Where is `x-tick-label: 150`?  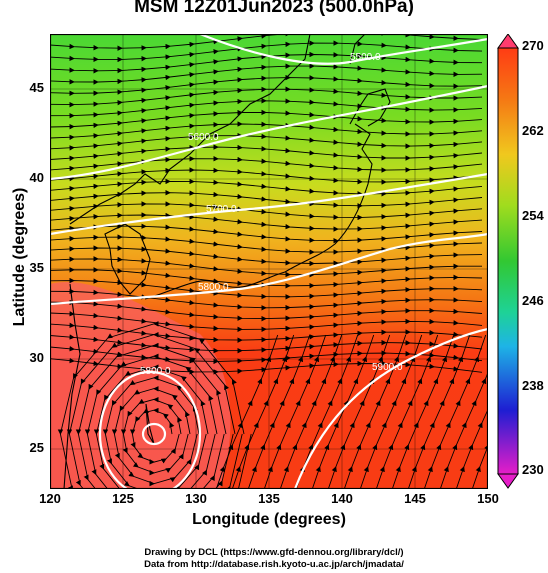
x-tick-label: 150 is located at coordinates (488, 498).